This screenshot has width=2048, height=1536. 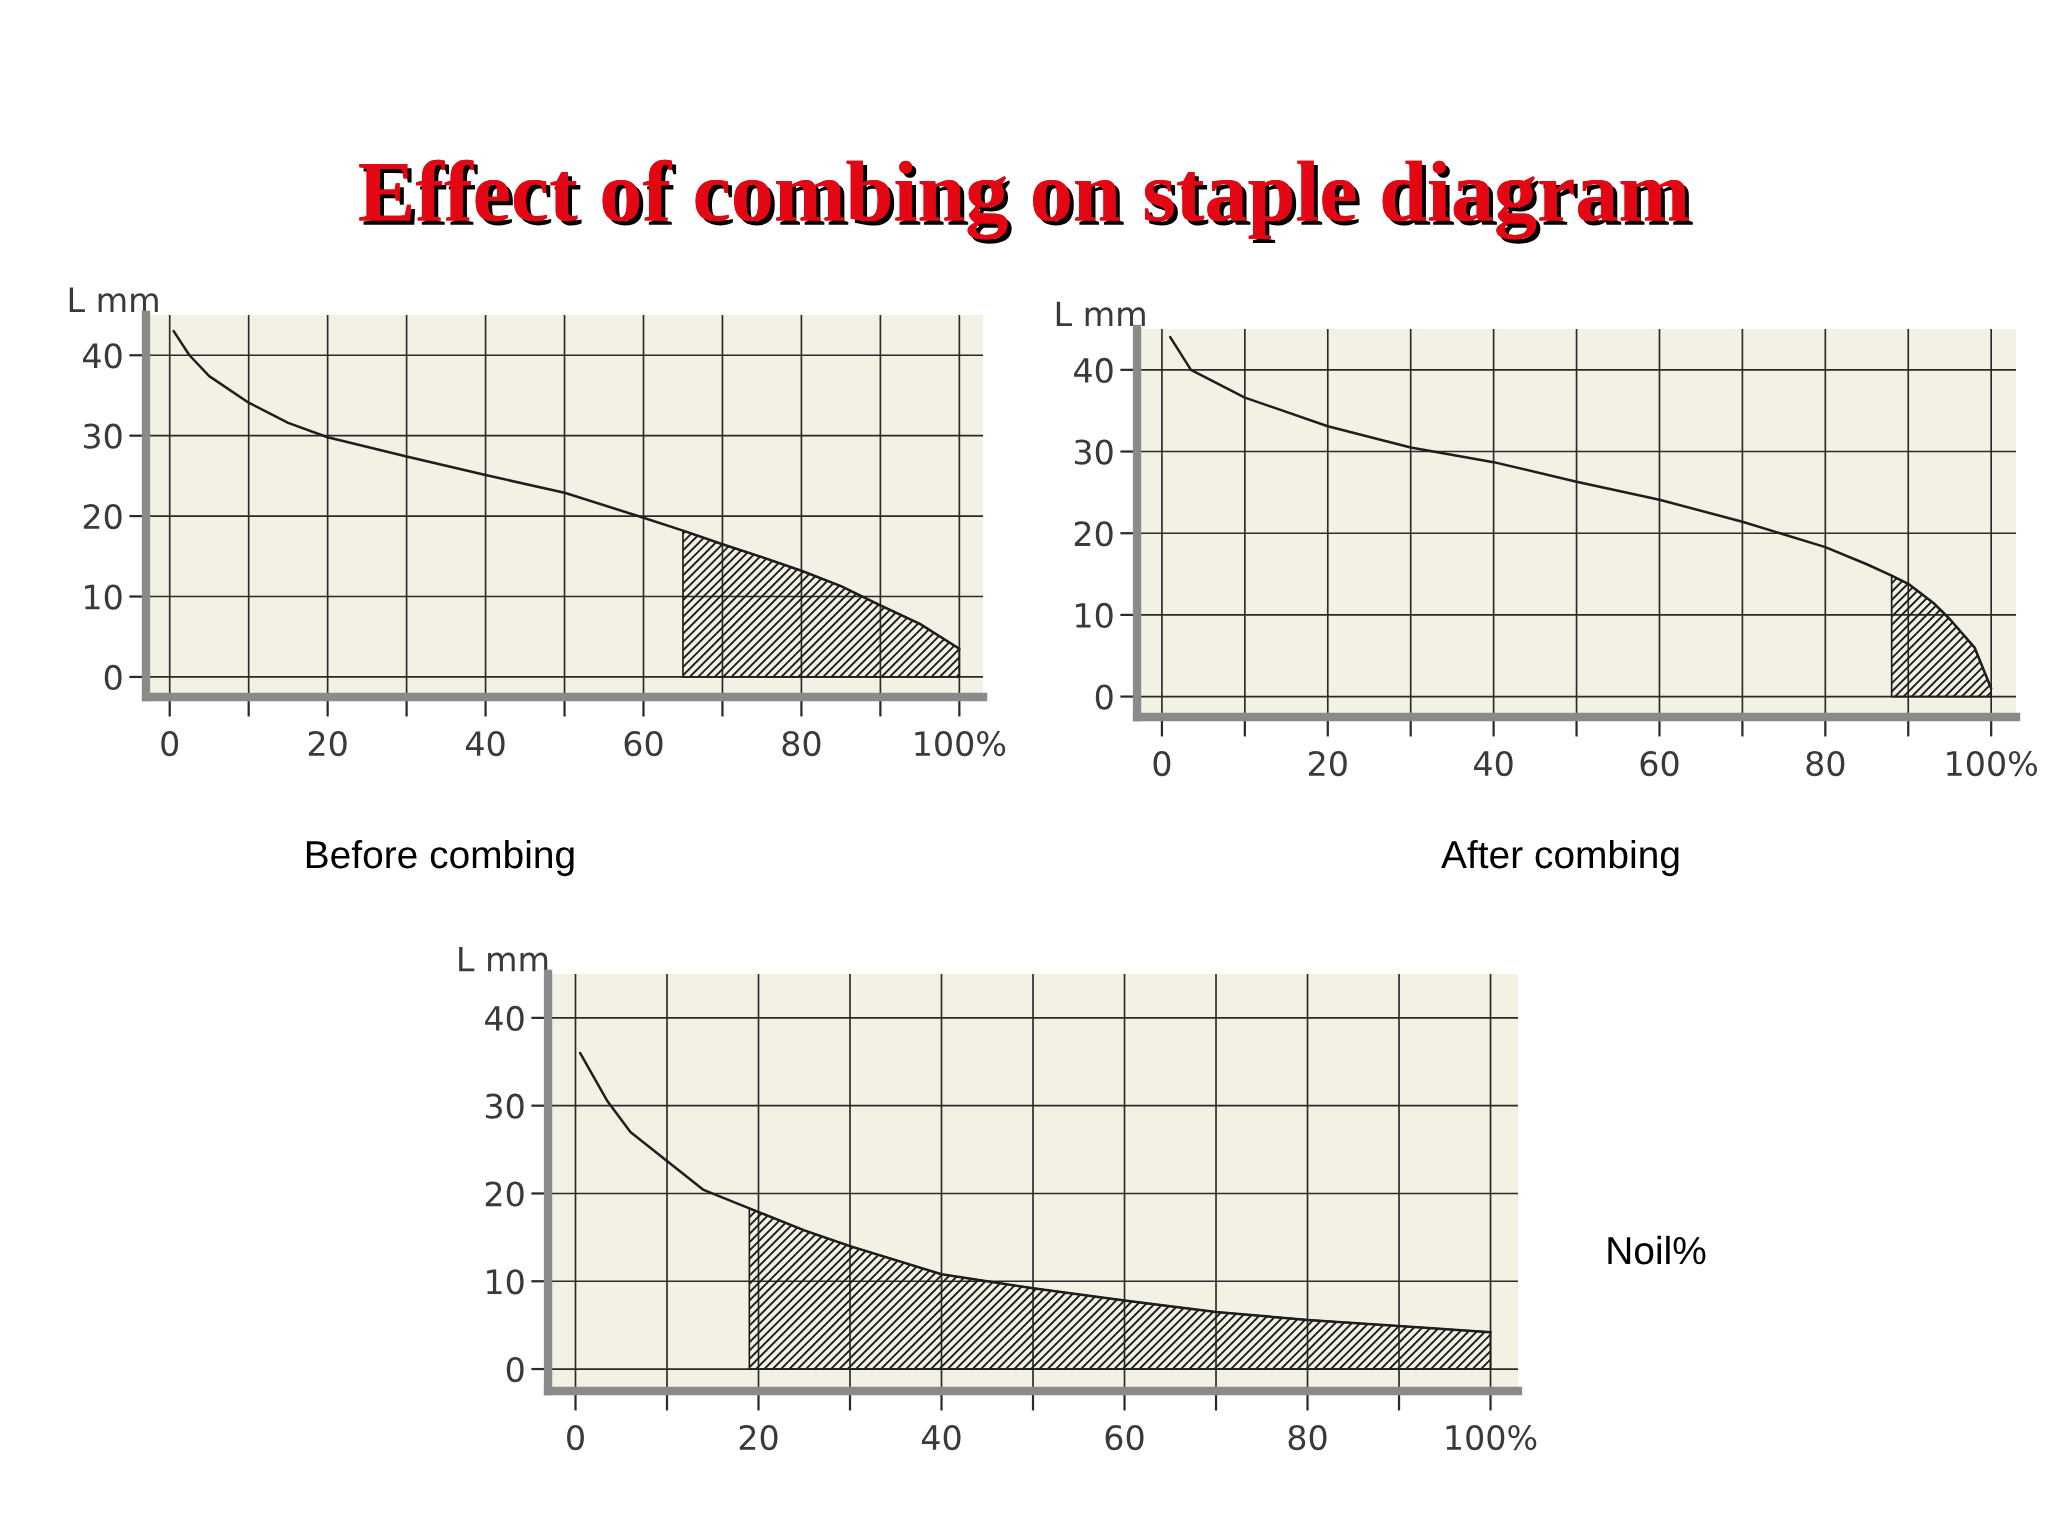 What do you see at coordinates (1560, 858) in the screenshot?
I see `text: After combing` at bounding box center [1560, 858].